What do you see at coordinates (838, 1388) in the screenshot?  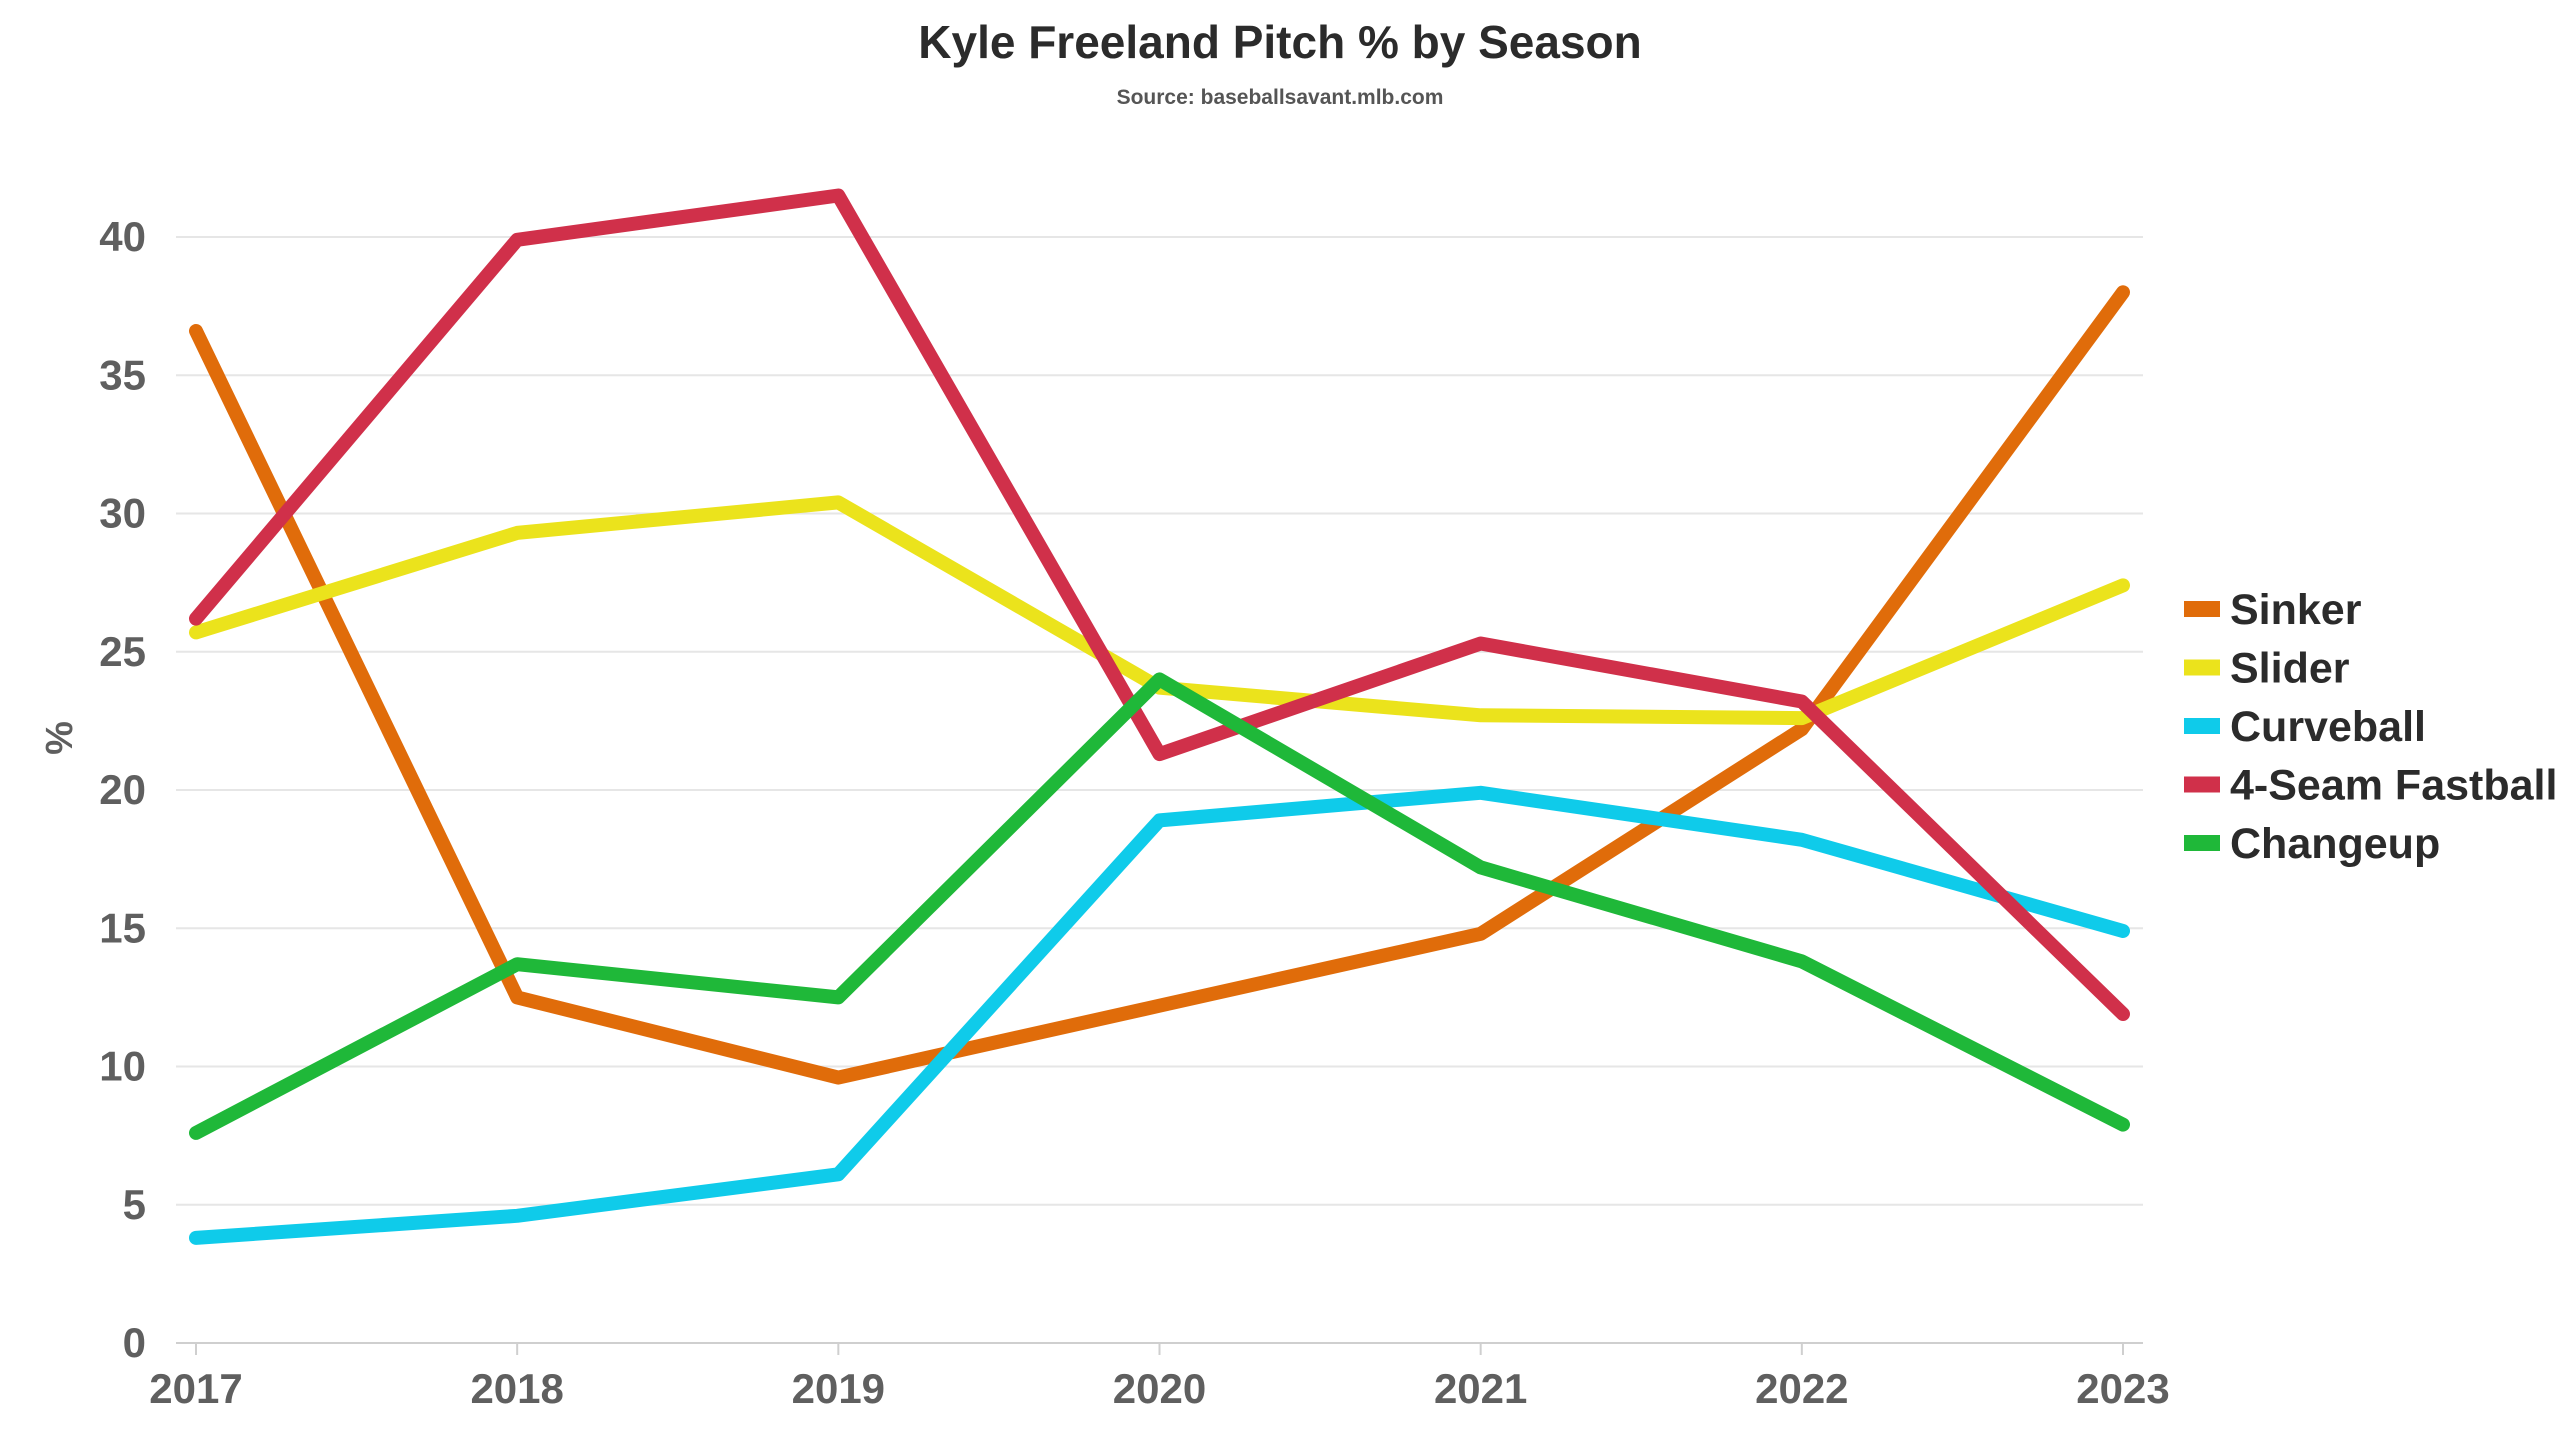 I see `x-tick-label: 2019` at bounding box center [838, 1388].